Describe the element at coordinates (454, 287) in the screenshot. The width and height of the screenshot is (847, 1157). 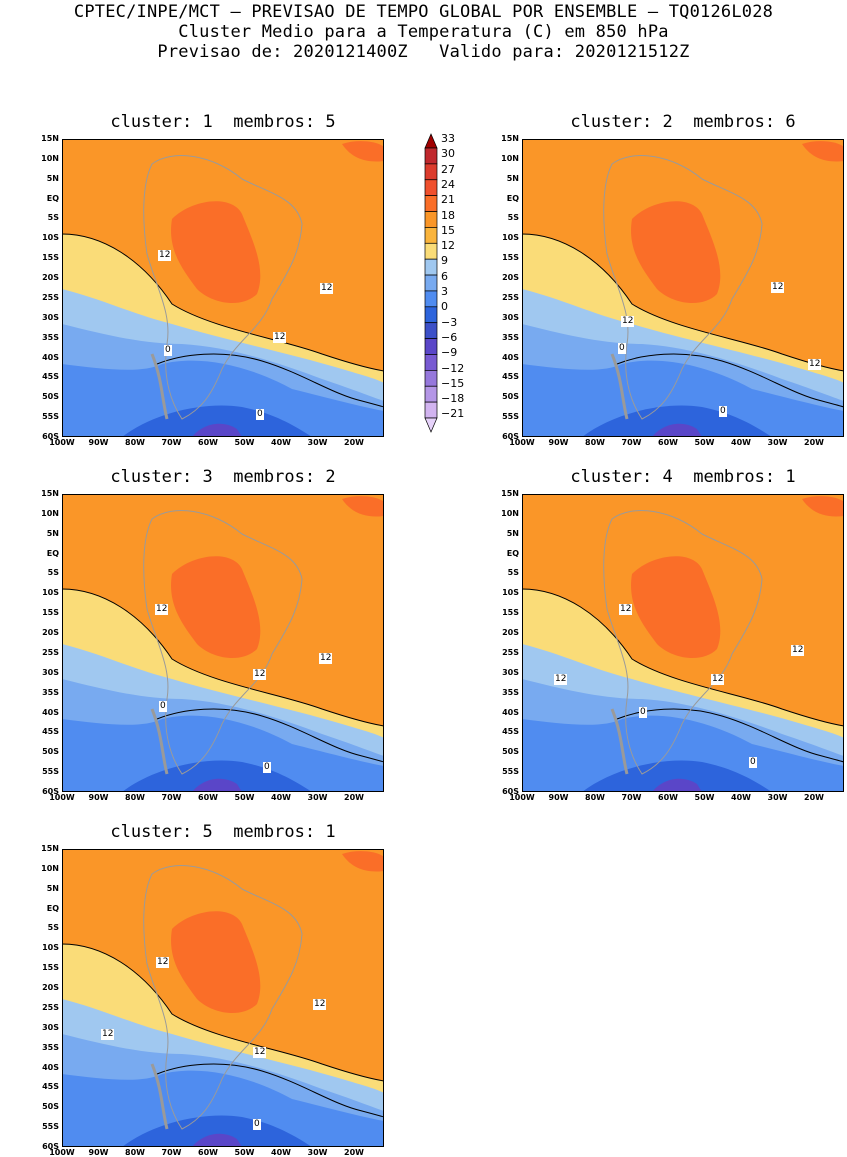
I see `colorbar: 33 30 27 24 21 18 15 12 9 6 3 0 −3 −6 −9 −12 −15 −18 −21` at that location.